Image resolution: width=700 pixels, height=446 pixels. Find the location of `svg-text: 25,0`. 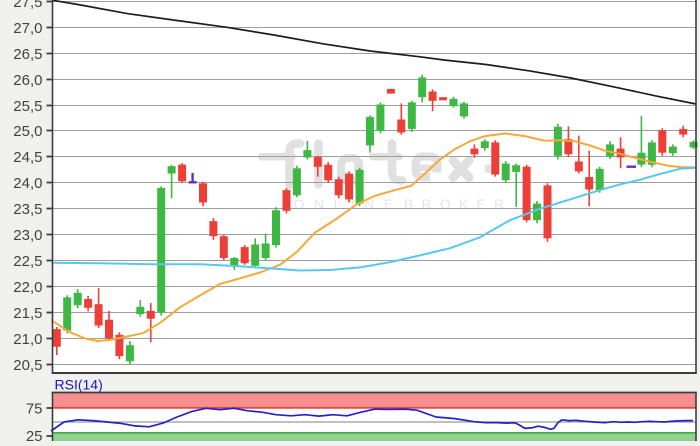

svg-text: 25,0 is located at coordinates (27, 131).